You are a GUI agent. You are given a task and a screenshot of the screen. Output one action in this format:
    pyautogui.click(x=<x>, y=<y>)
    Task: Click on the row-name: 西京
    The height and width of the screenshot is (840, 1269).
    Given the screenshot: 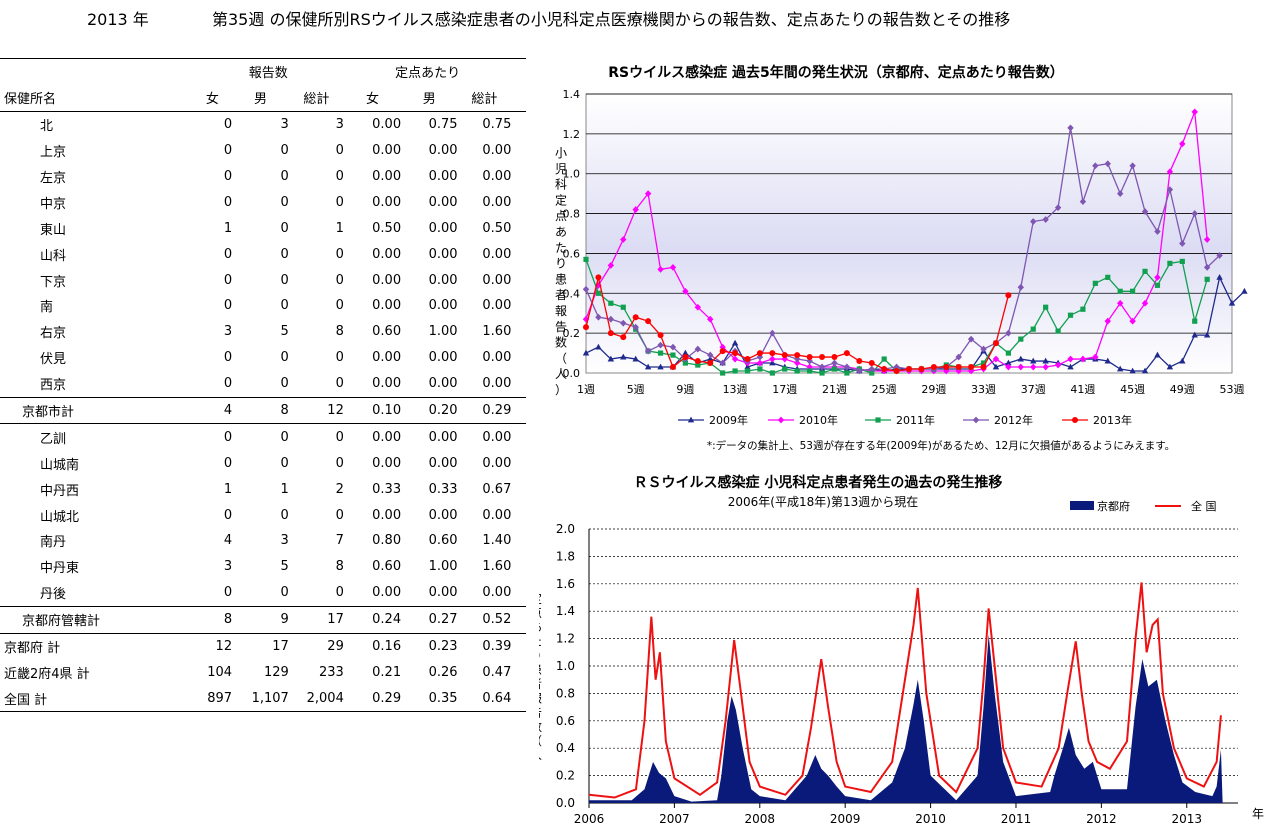 What is the action you would take?
    pyautogui.click(x=53, y=386)
    